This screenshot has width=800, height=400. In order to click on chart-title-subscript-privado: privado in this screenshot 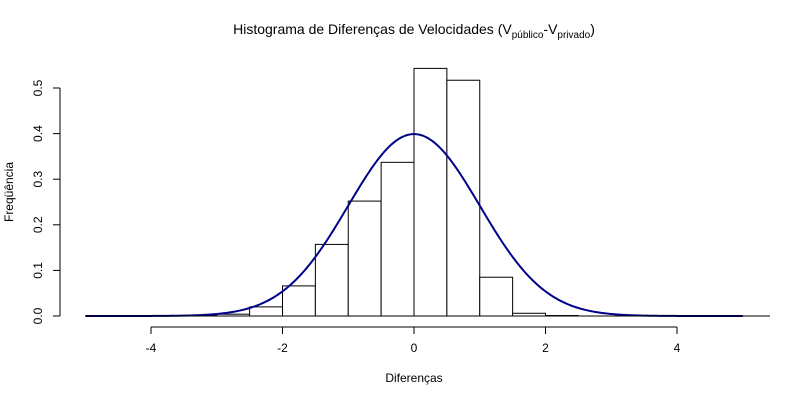, I will do `click(573, 35)`.